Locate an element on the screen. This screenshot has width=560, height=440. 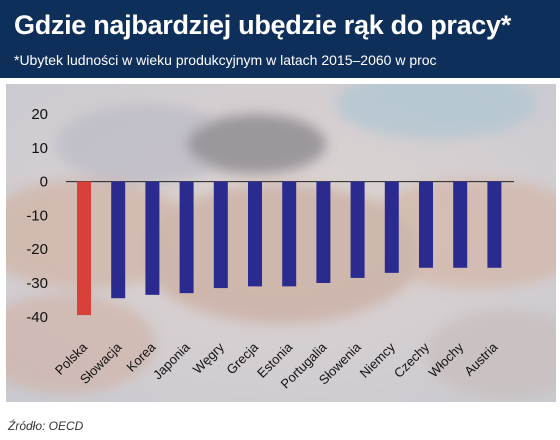
bar-słowacja is located at coordinates (118, 240).